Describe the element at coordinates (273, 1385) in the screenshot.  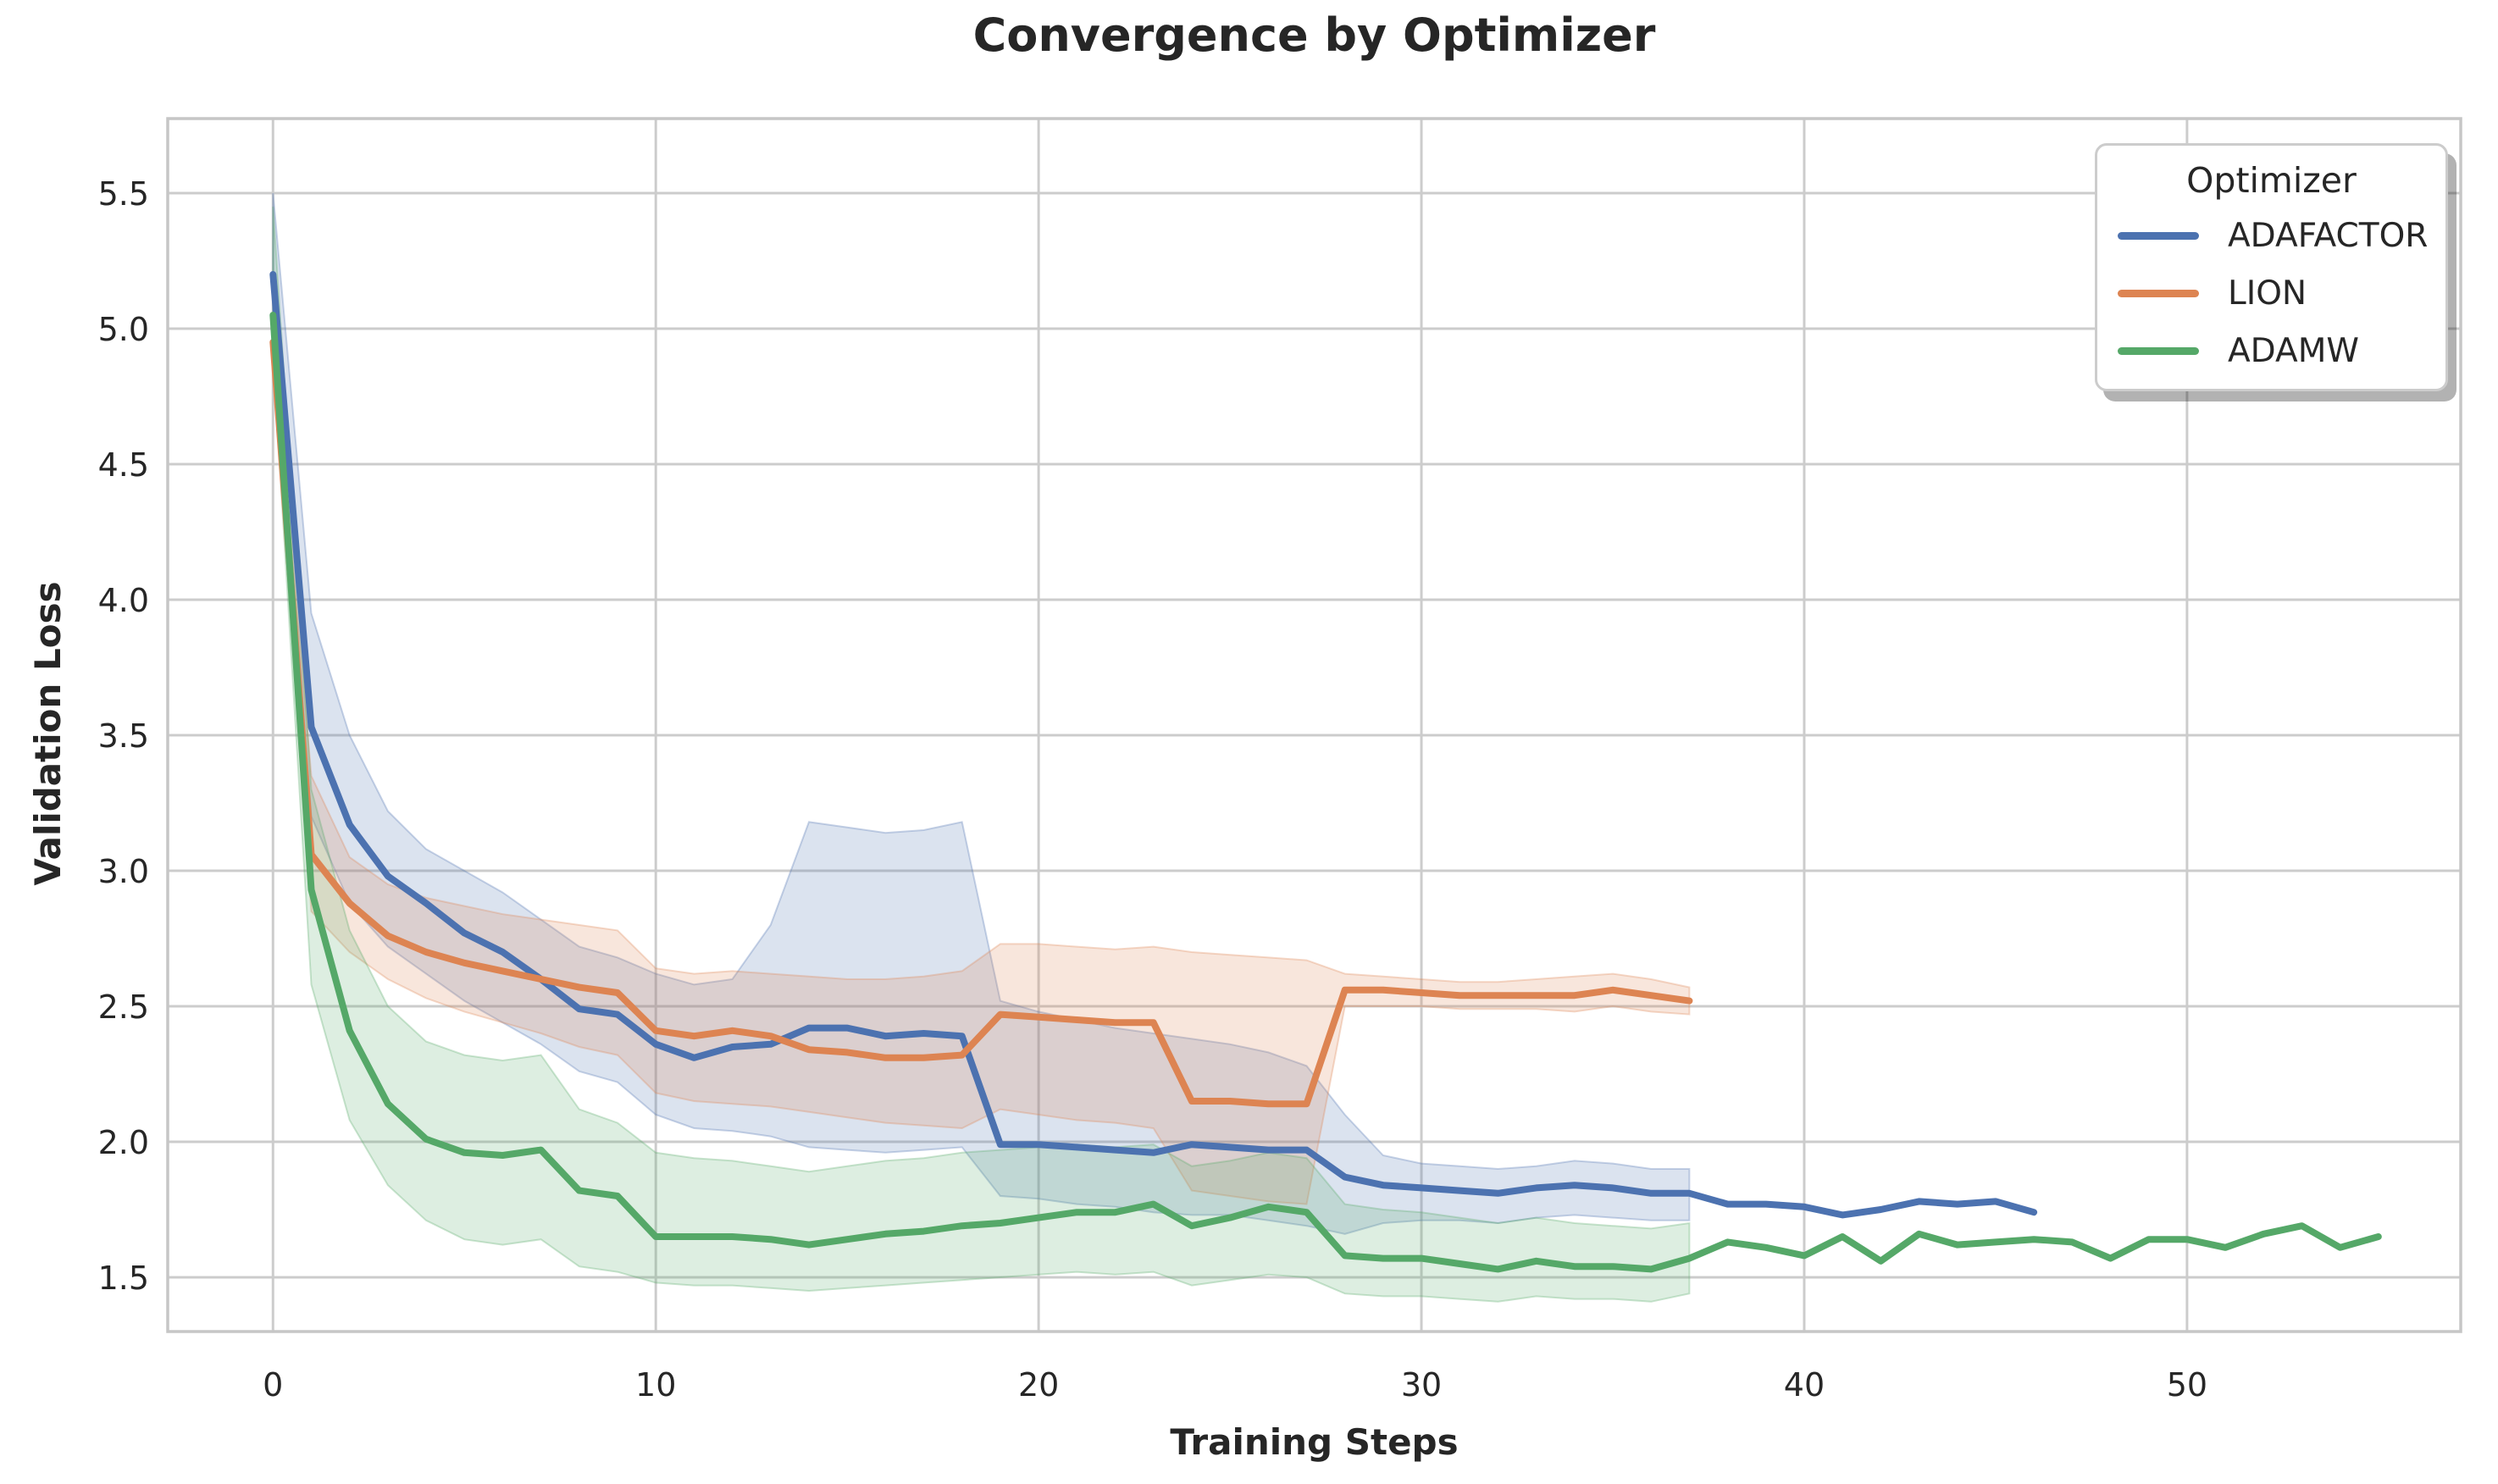
I see `x-tick-label: 0` at that location.